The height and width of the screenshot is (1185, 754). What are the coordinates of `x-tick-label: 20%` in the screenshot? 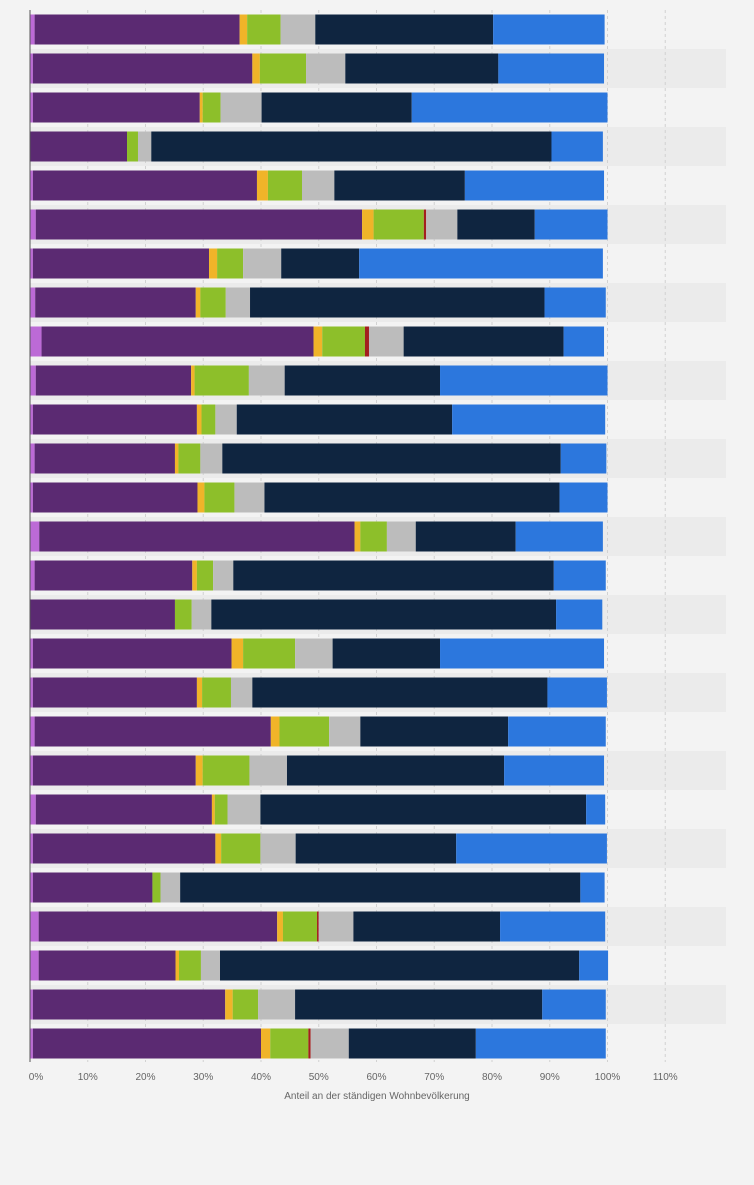 It's located at (145, 1077).